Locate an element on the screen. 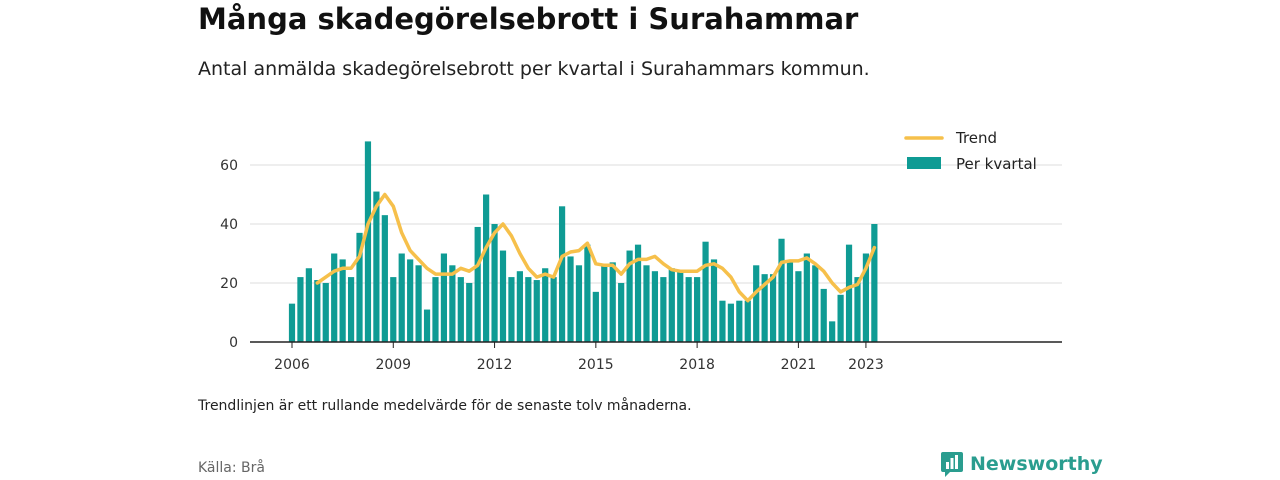 The width and height of the screenshot is (1280, 480). x-tick-label: 2012 is located at coordinates (495, 365).